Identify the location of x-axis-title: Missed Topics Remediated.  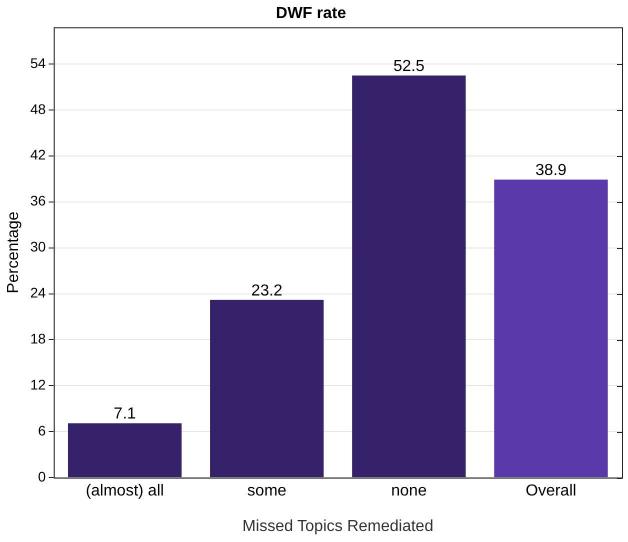
(338, 526).